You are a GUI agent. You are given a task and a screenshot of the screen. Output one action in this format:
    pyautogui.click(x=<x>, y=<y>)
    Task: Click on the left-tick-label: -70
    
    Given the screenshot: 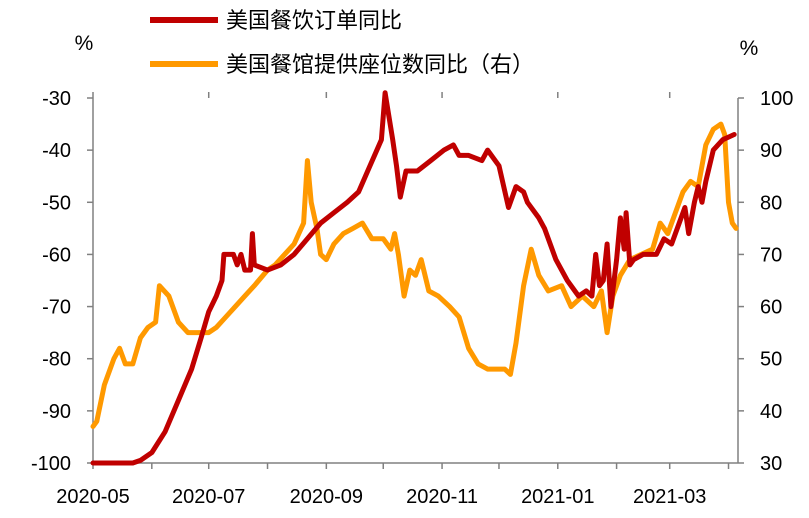 What is the action you would take?
    pyautogui.click(x=56, y=308)
    